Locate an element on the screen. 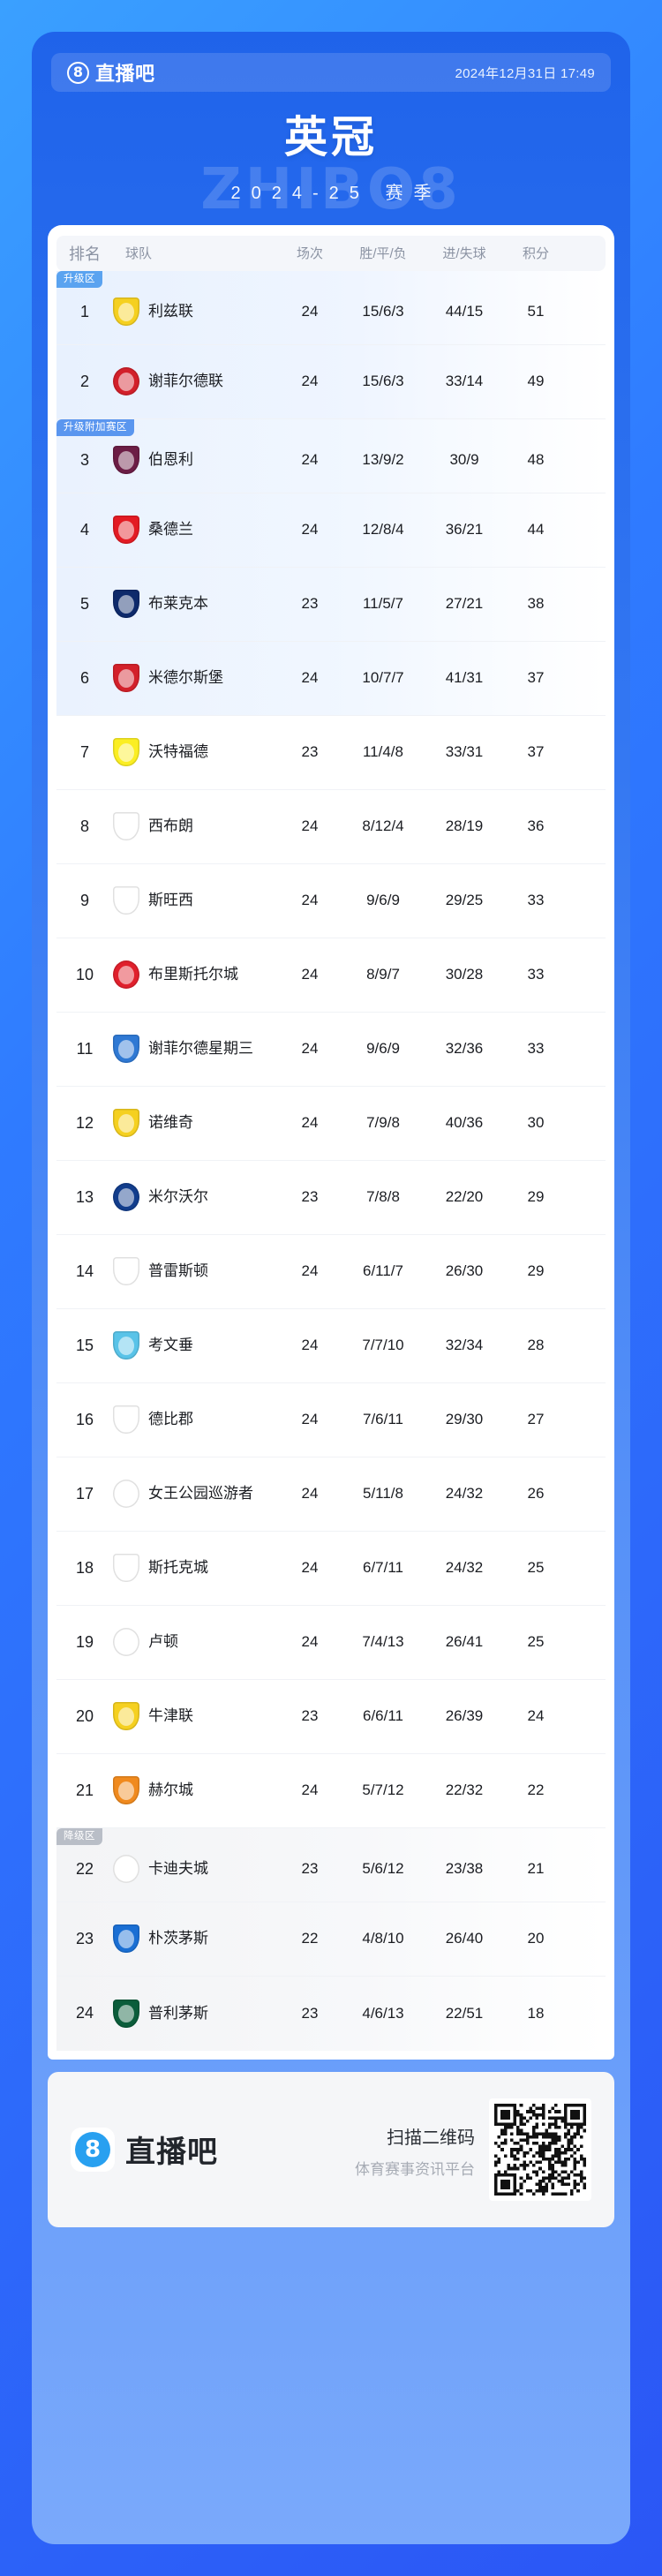 The image size is (662, 2576). table-row: 23 朴茨茅斯 22 4/8/10 26/40 20 is located at coordinates (331, 1940).